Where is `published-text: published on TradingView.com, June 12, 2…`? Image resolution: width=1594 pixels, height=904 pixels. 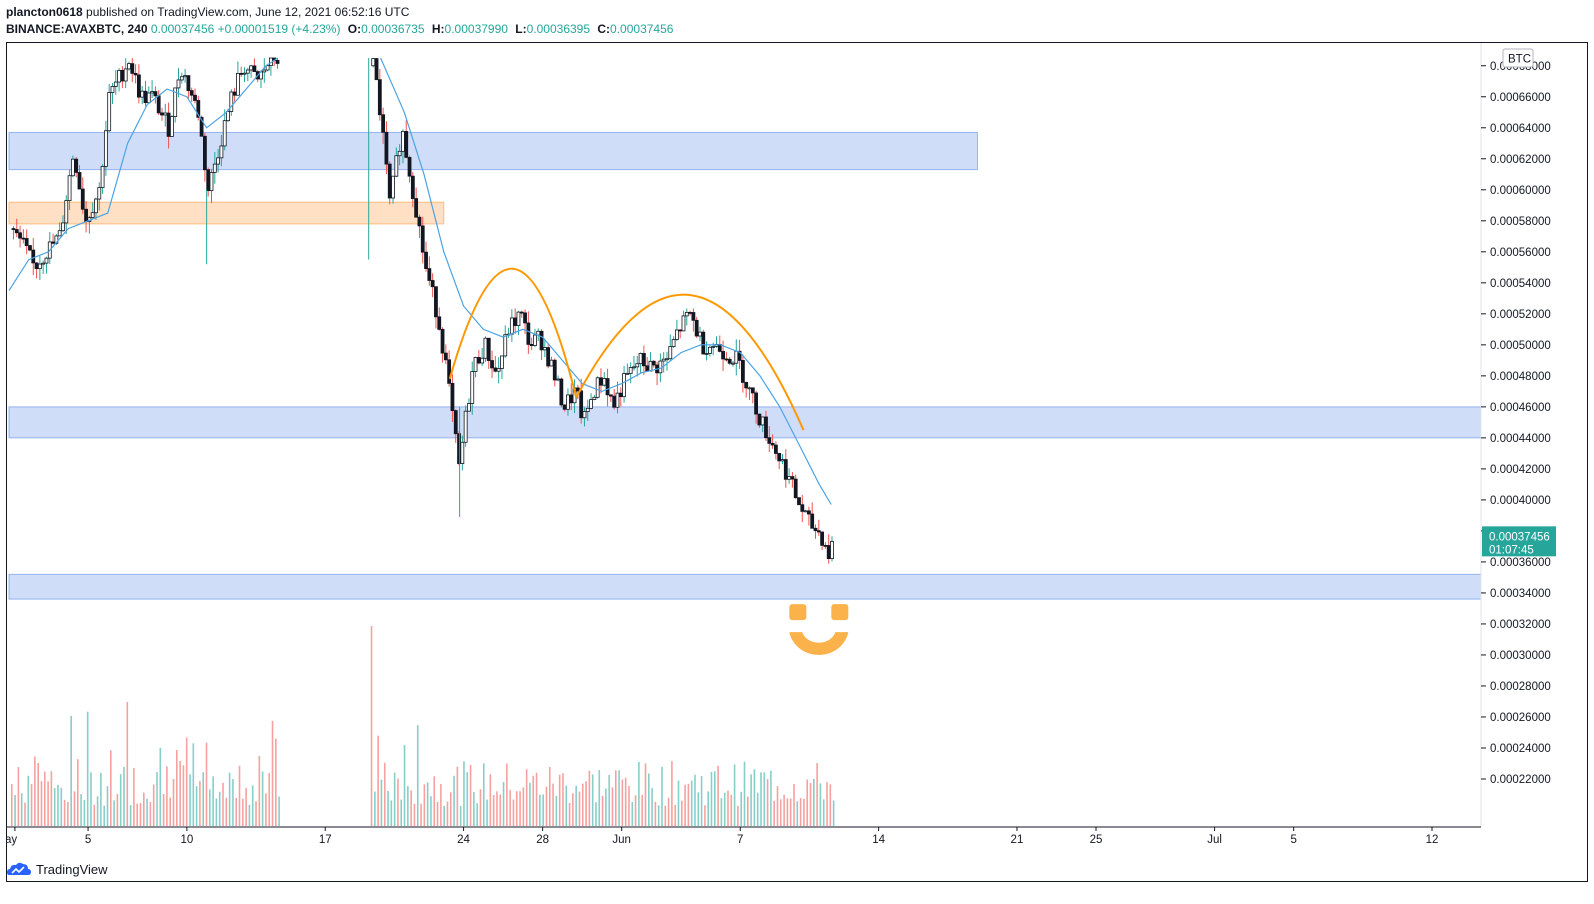 published-text: published on TradingView.com, June 12, 2… is located at coordinates (248, 12).